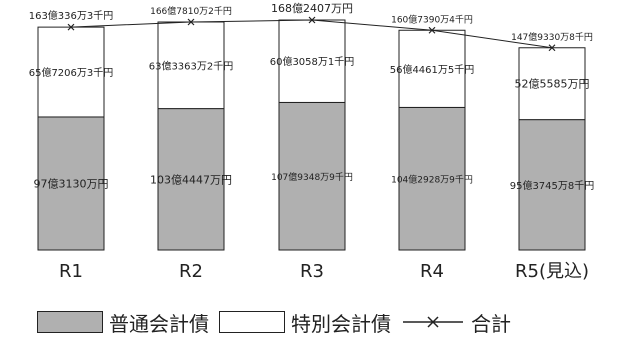  I want to click on data-label-general: 107億9348万9千円, so click(312, 177).